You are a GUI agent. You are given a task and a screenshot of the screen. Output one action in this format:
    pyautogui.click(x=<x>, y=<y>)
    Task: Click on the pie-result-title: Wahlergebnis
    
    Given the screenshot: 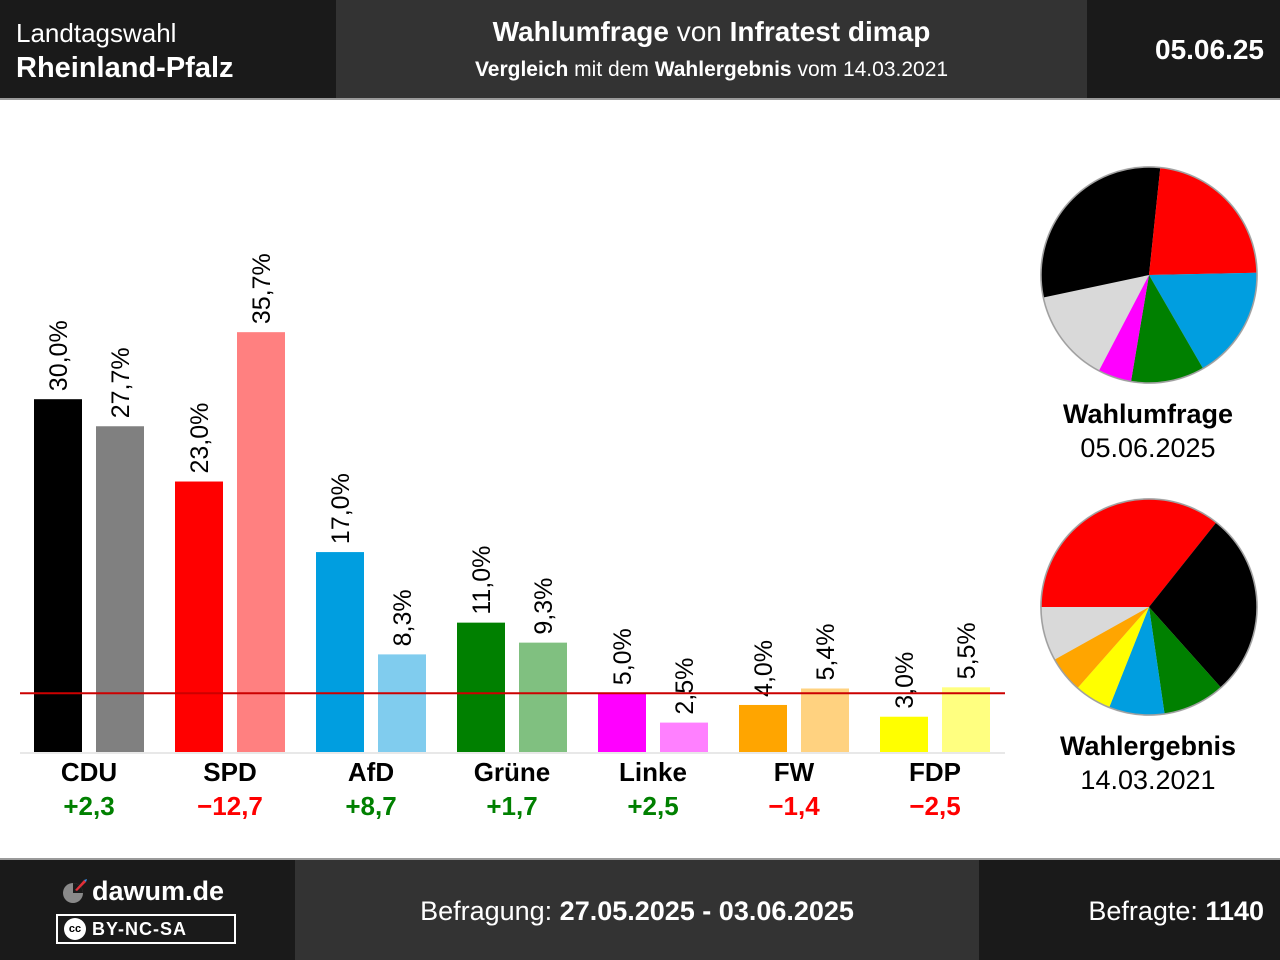 What is the action you would take?
    pyautogui.click(x=1148, y=746)
    